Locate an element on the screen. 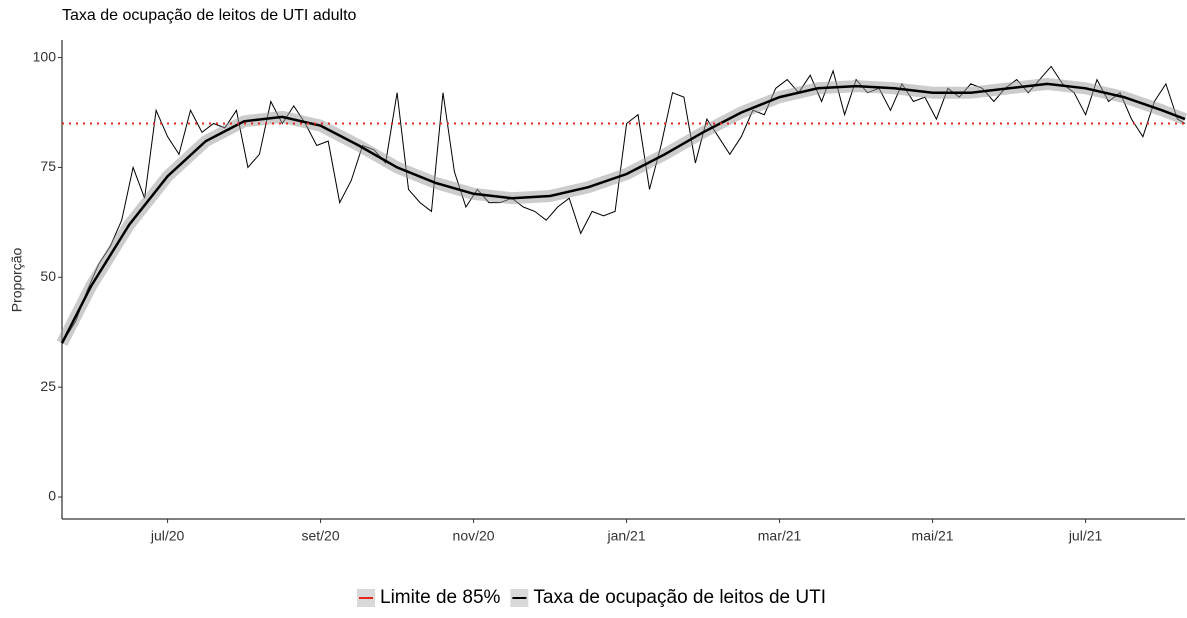  x-tick-label: mar/21 is located at coordinates (780, 536).